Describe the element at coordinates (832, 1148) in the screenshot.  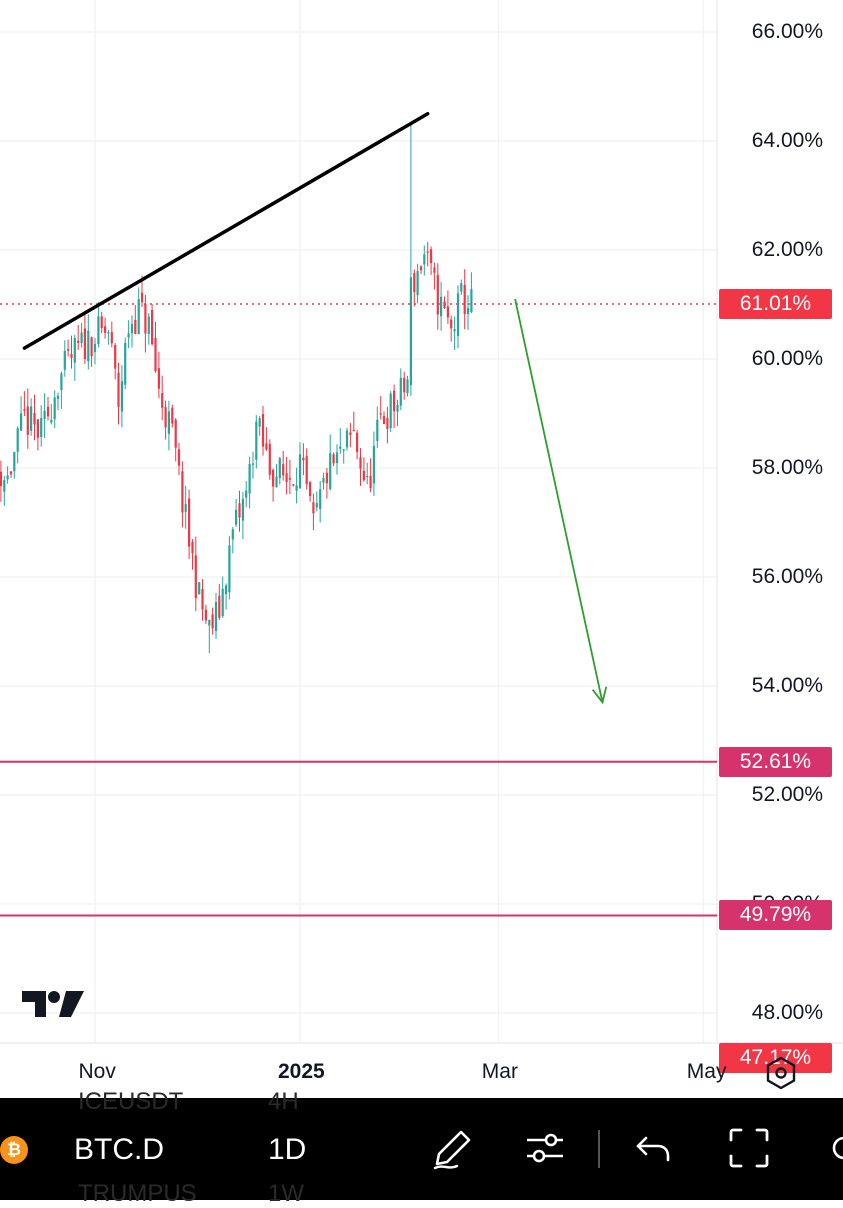
I see `more-icon` at that location.